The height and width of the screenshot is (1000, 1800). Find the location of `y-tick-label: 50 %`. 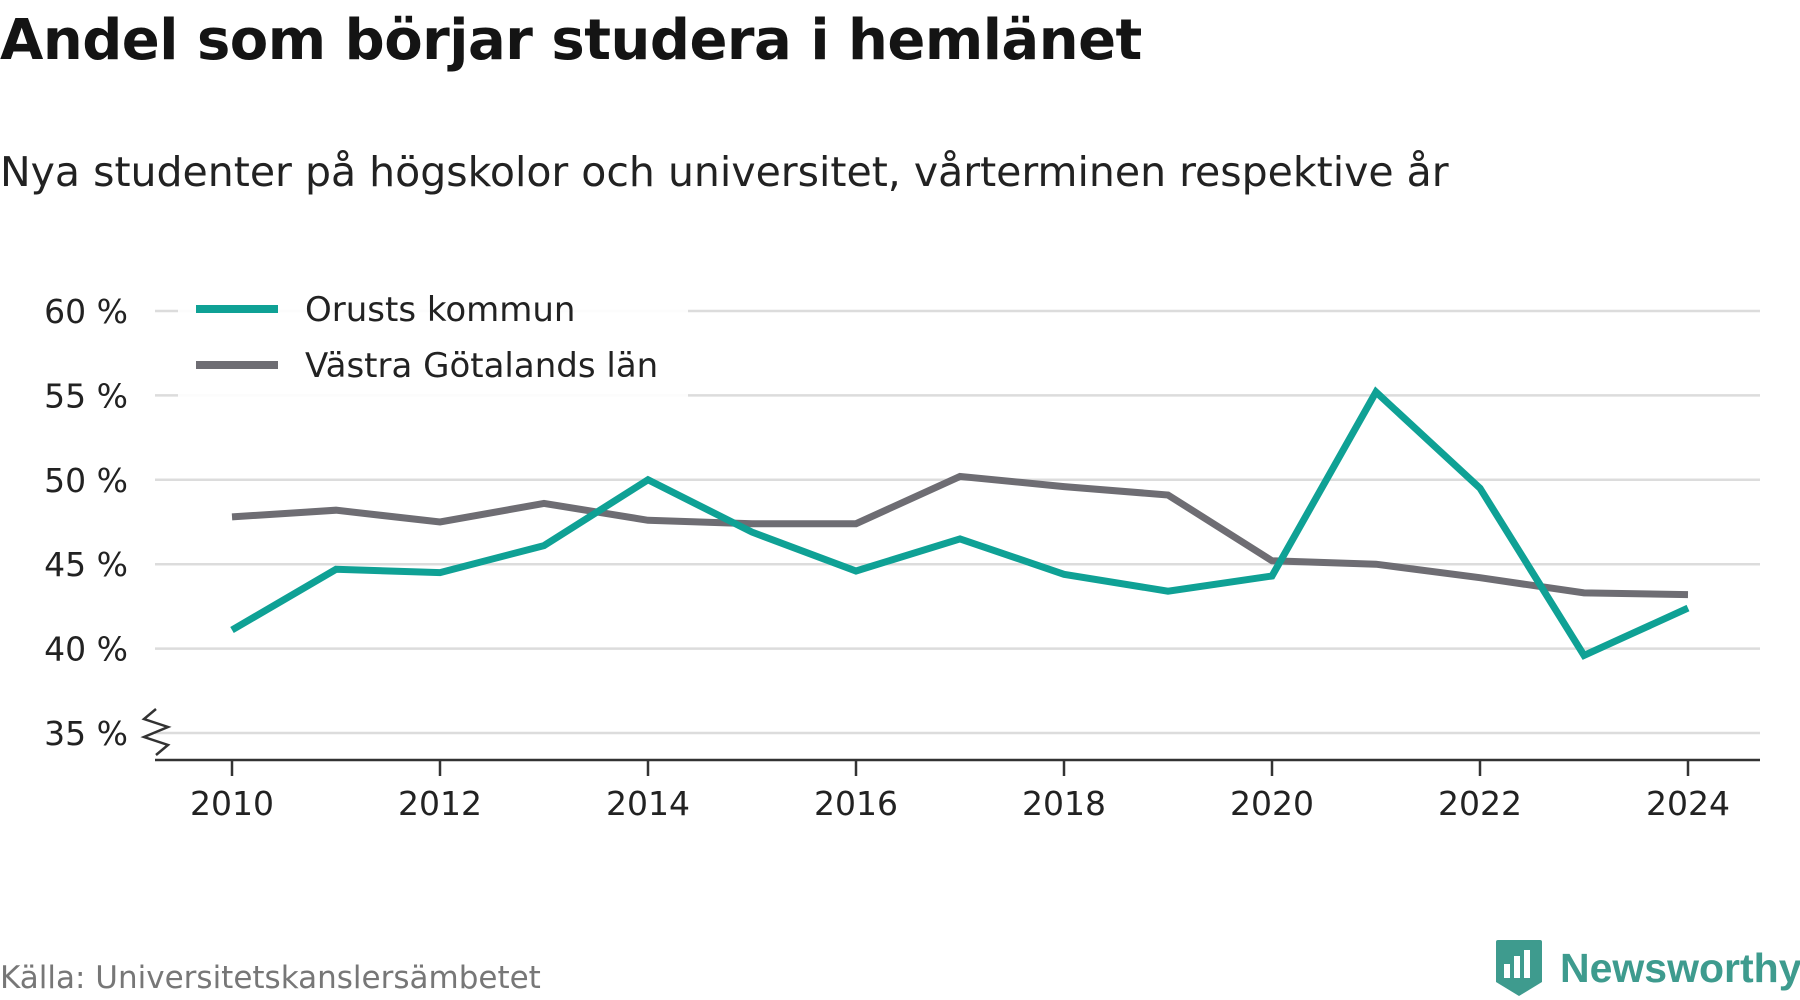

y-tick-label: 50 % is located at coordinates (86, 480).